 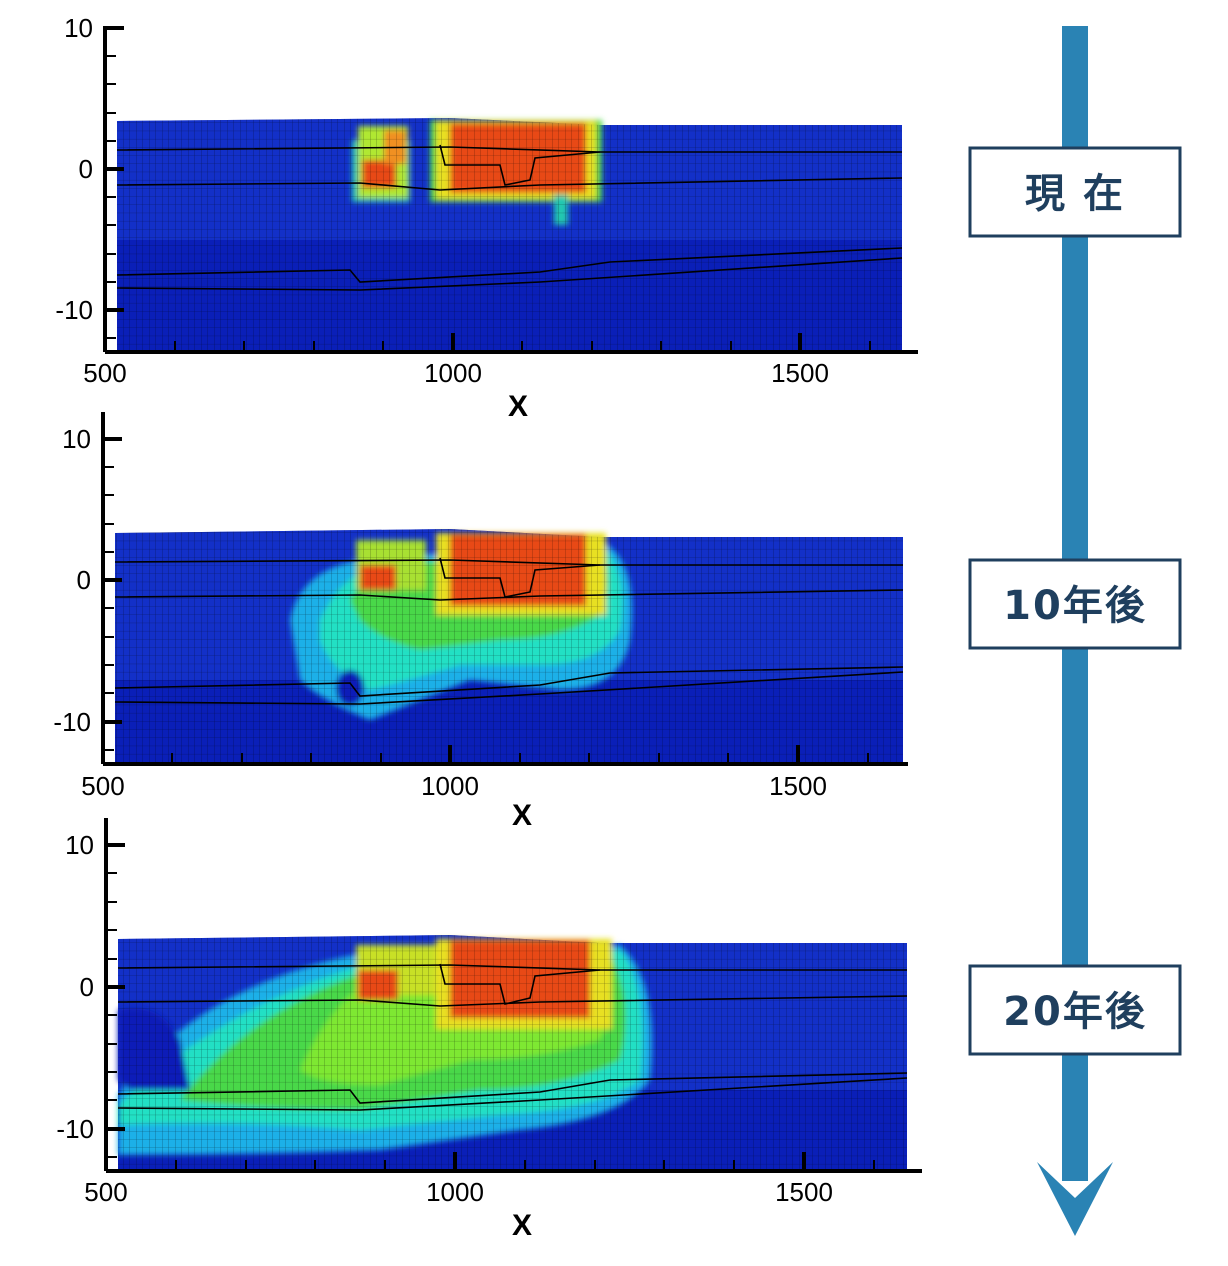 I want to click on time-label: 現 在, so click(x=1075, y=192).